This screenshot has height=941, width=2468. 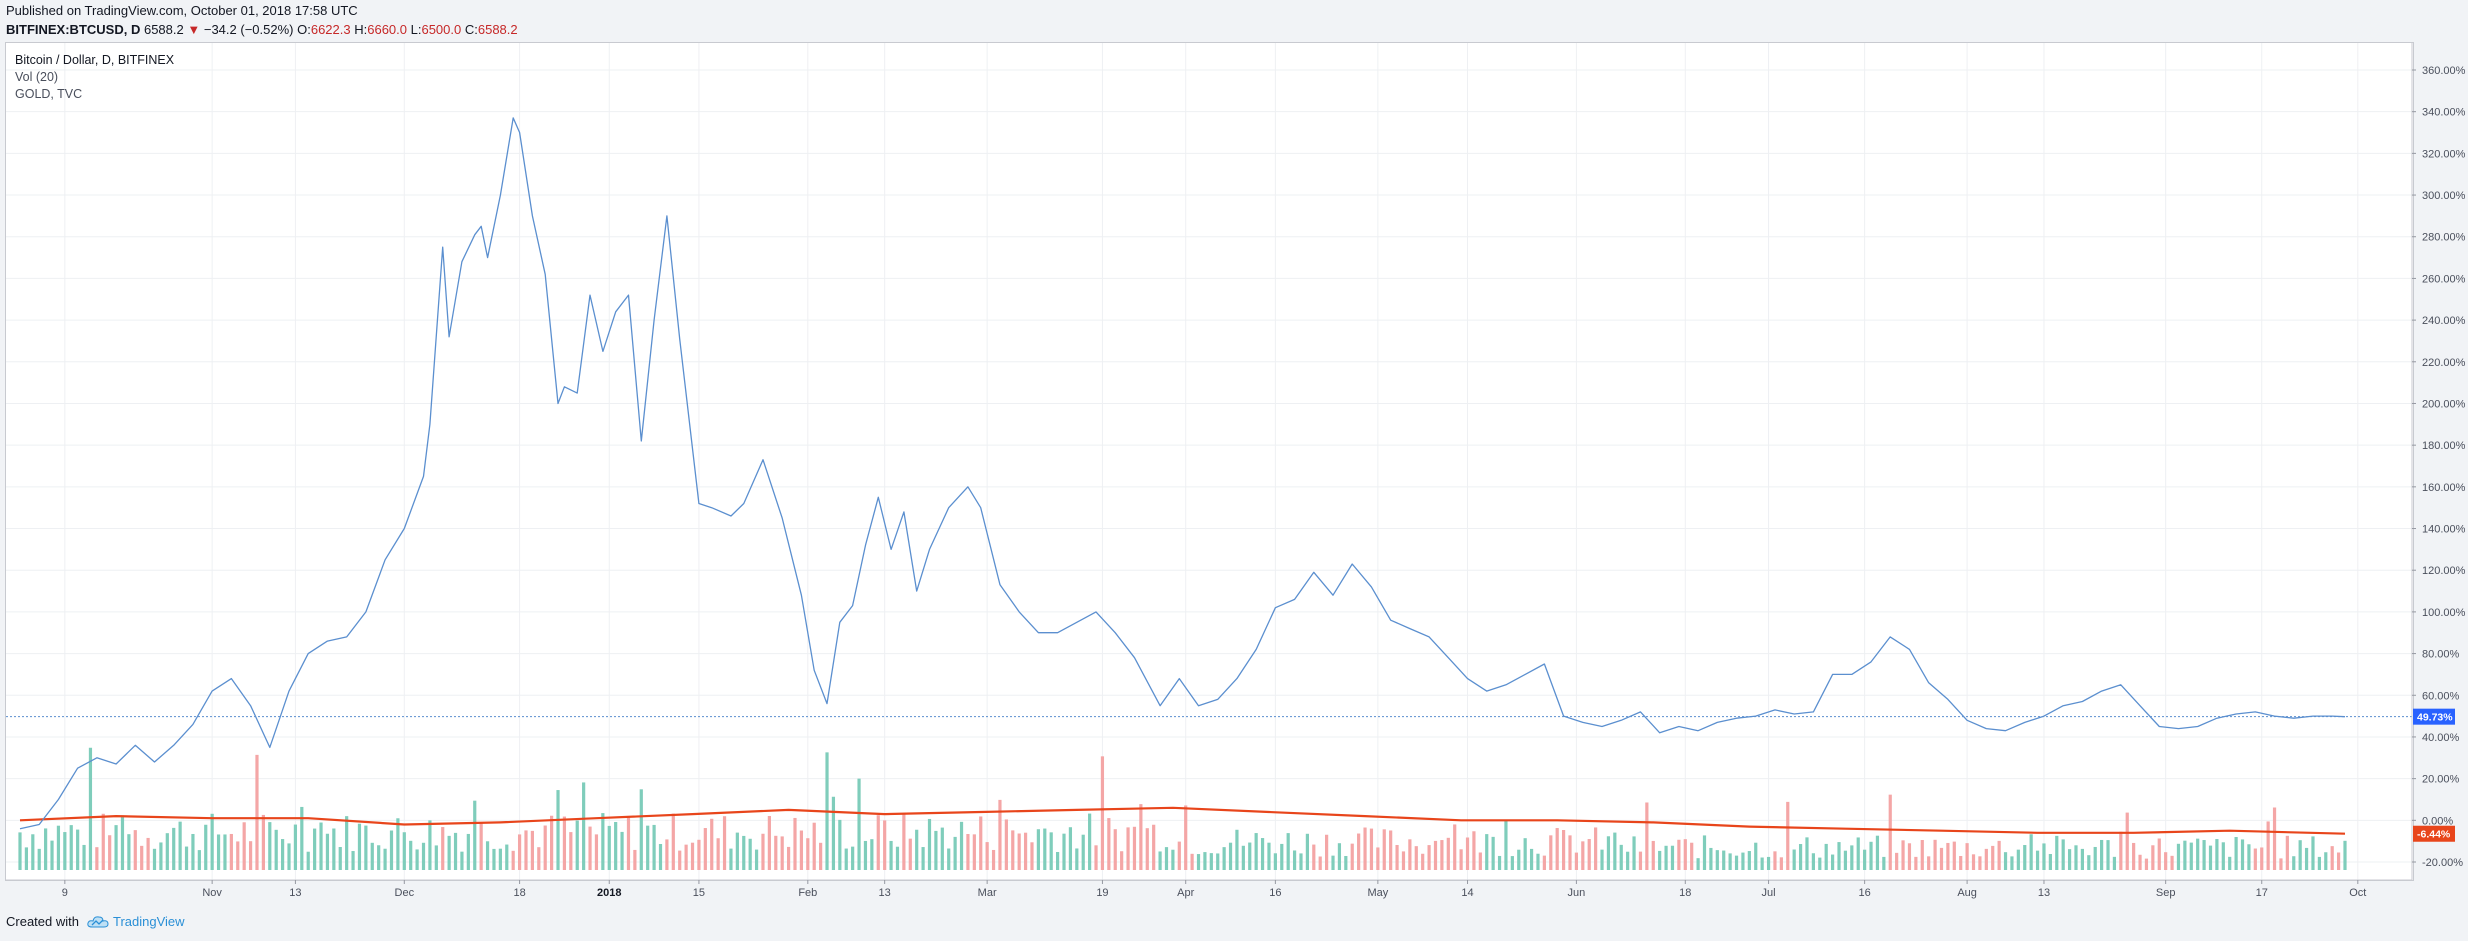 I want to click on x-tick-label: 16, so click(x=1865, y=893).